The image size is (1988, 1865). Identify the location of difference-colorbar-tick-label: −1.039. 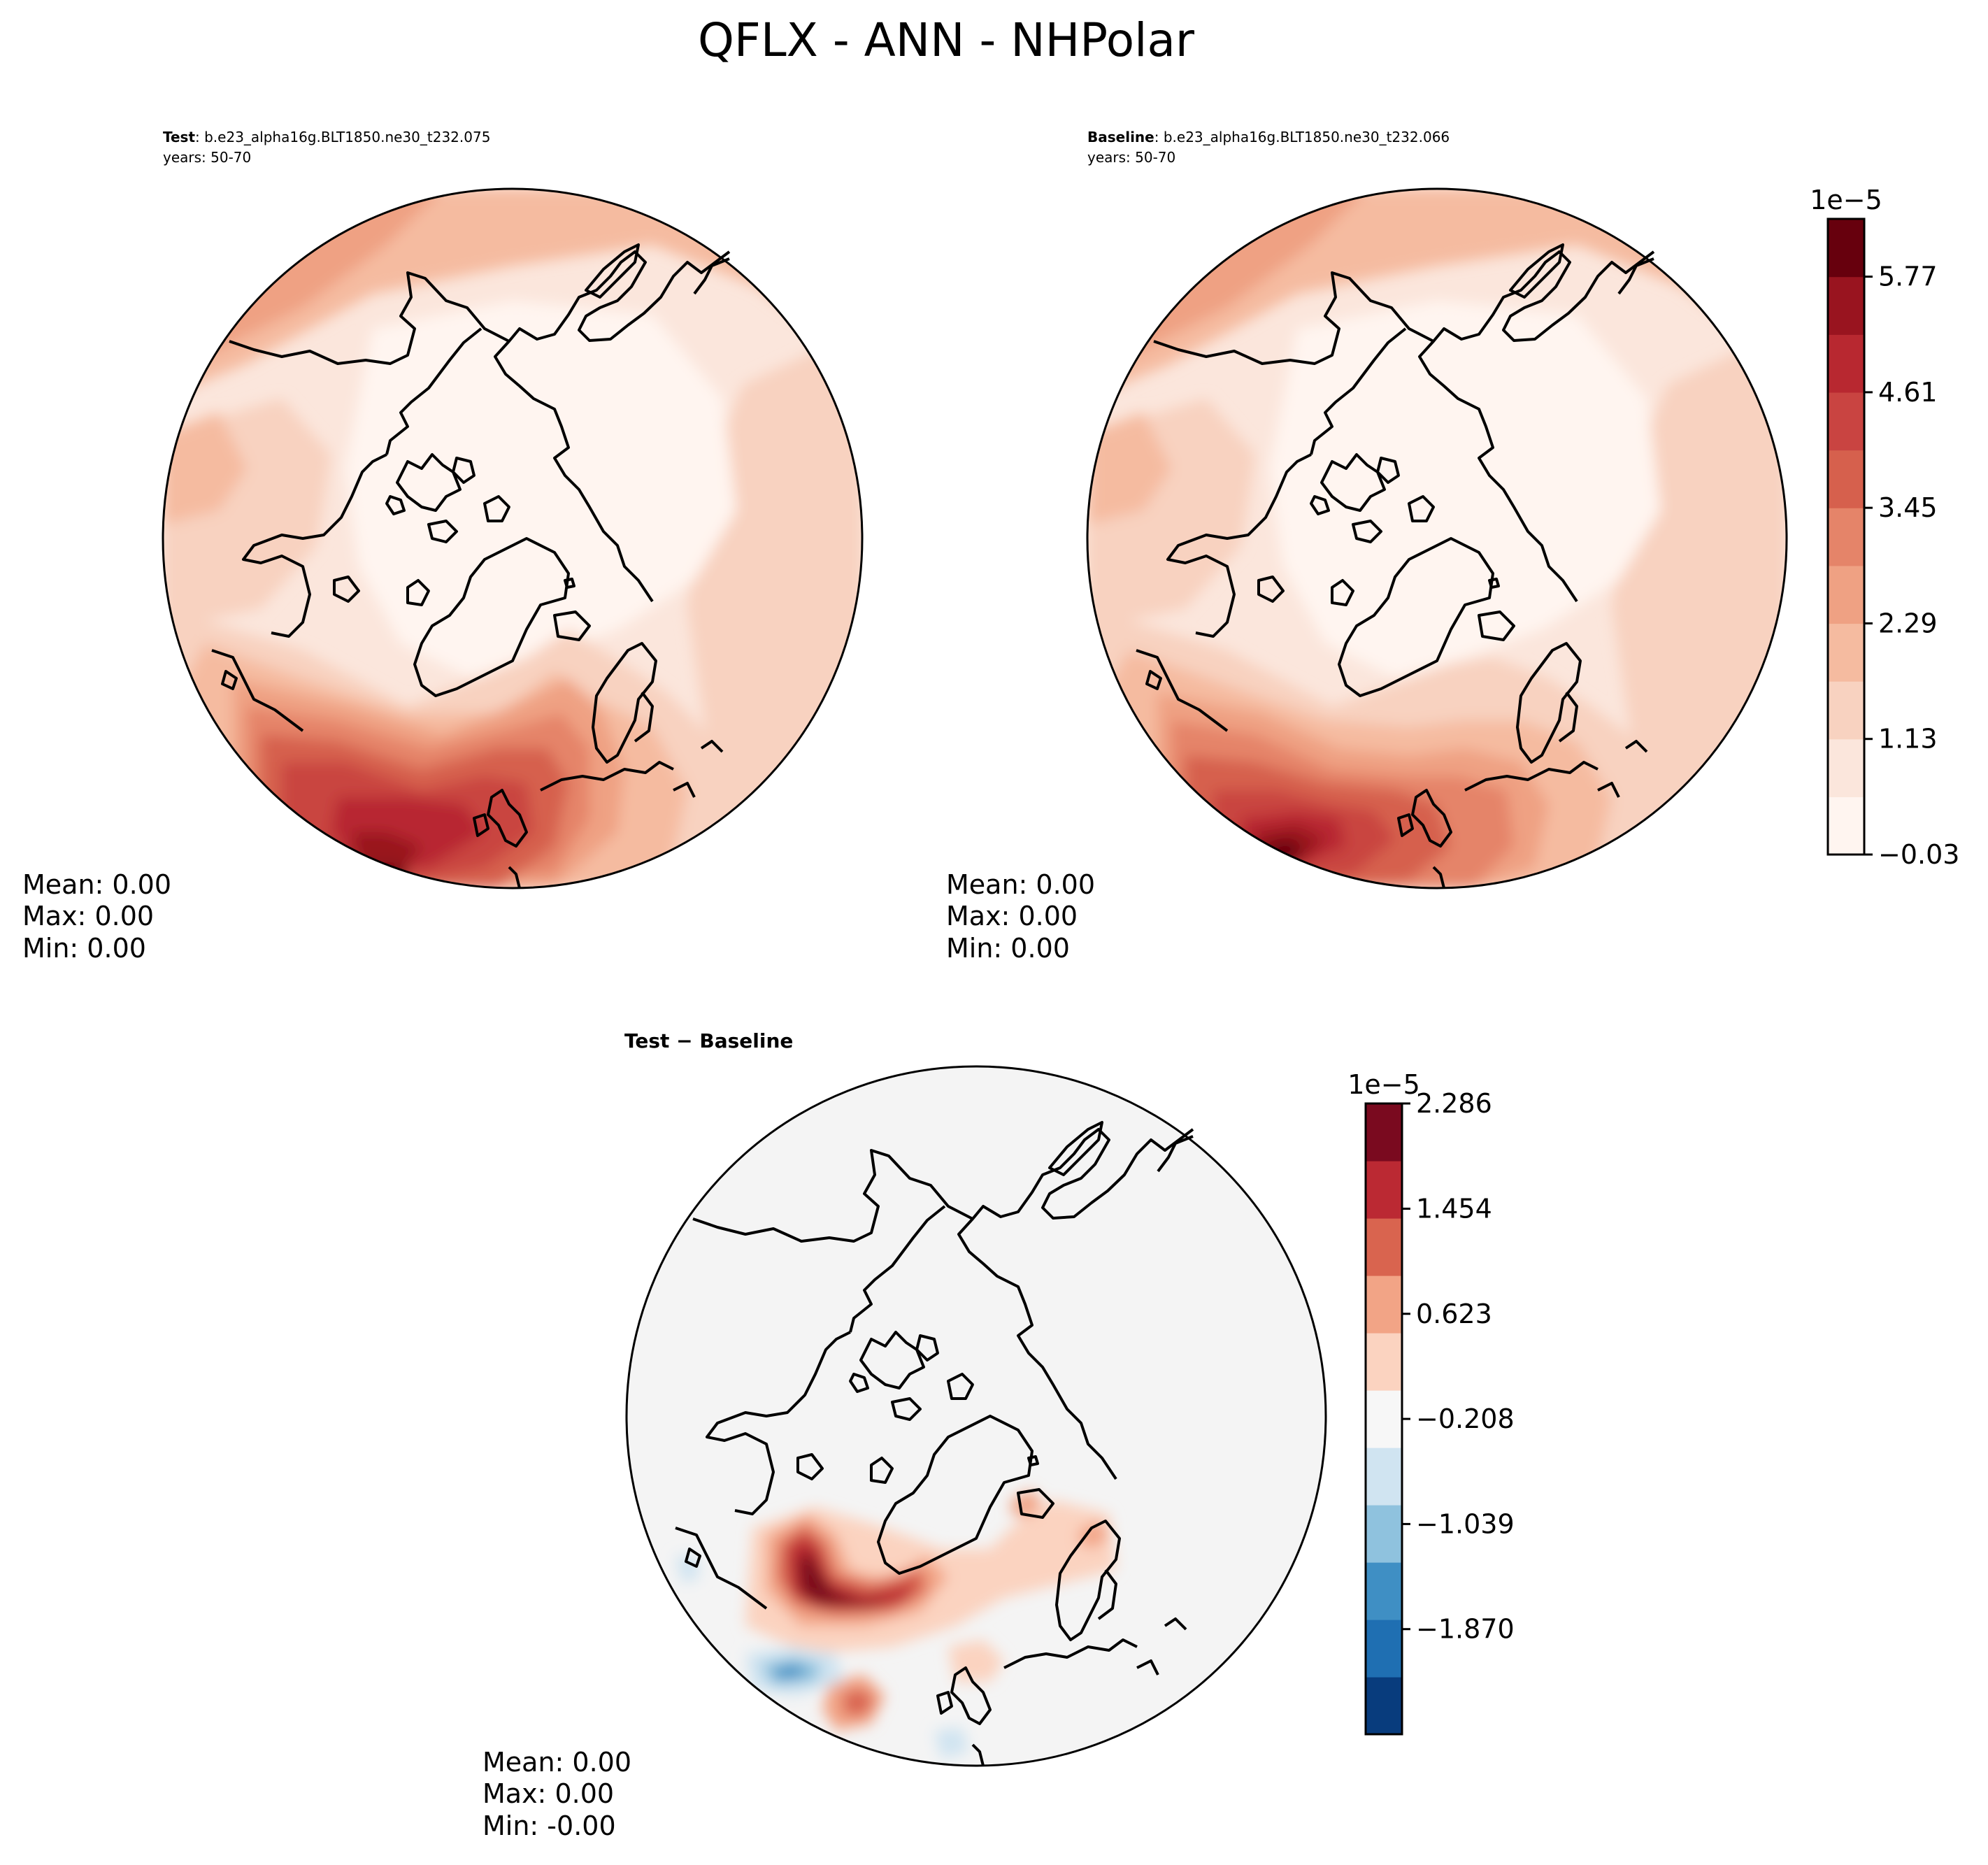
(1465, 1523).